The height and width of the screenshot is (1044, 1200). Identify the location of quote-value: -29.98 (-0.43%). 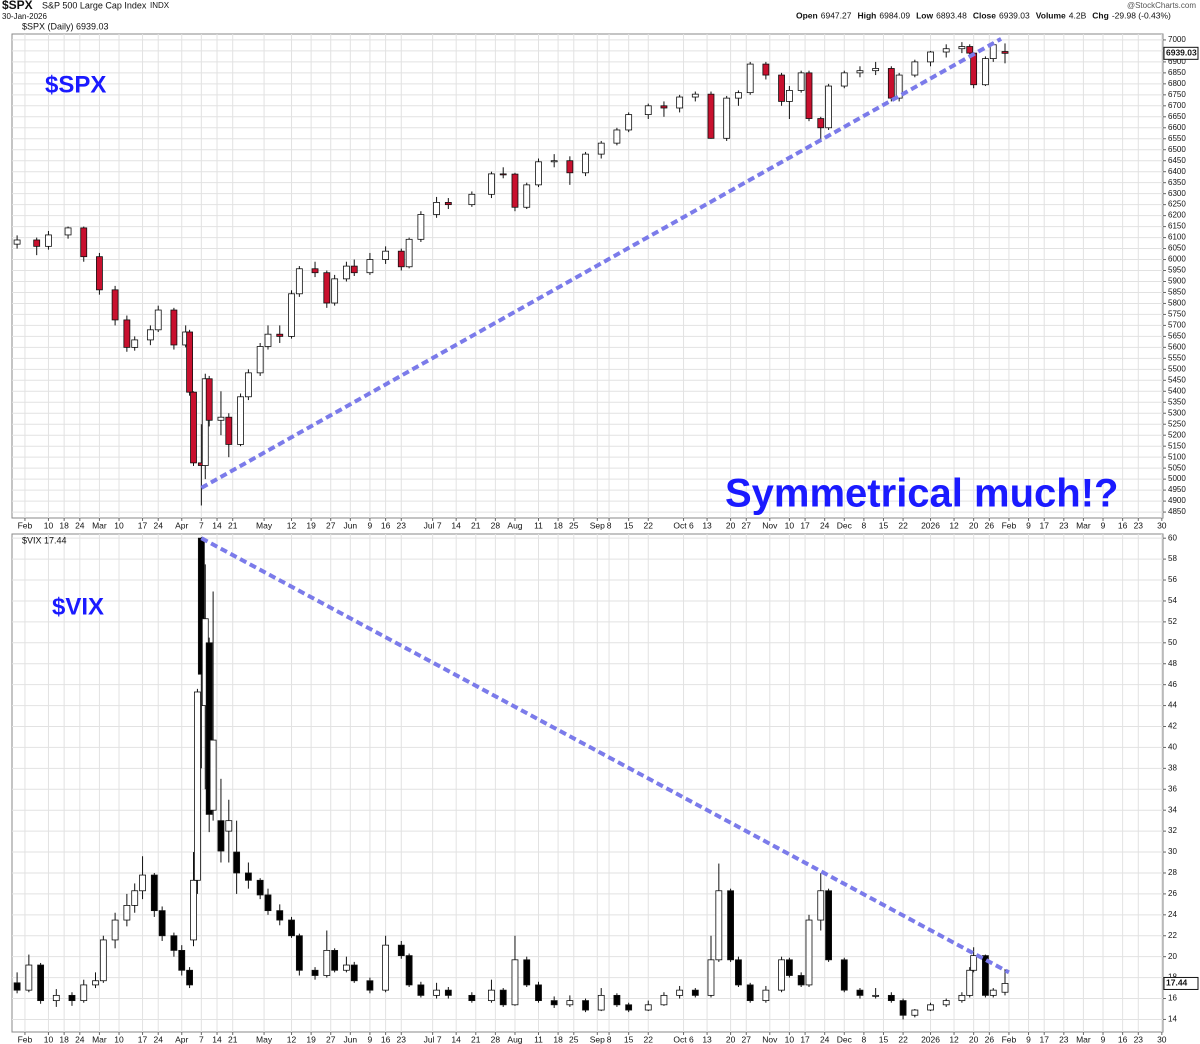
(1141, 15).